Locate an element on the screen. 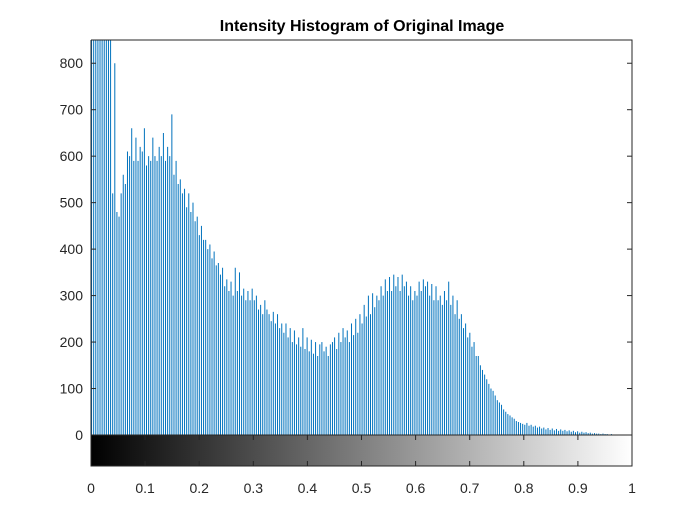 The height and width of the screenshot is (525, 700). y-tick-label: 600 is located at coordinates (72, 156).